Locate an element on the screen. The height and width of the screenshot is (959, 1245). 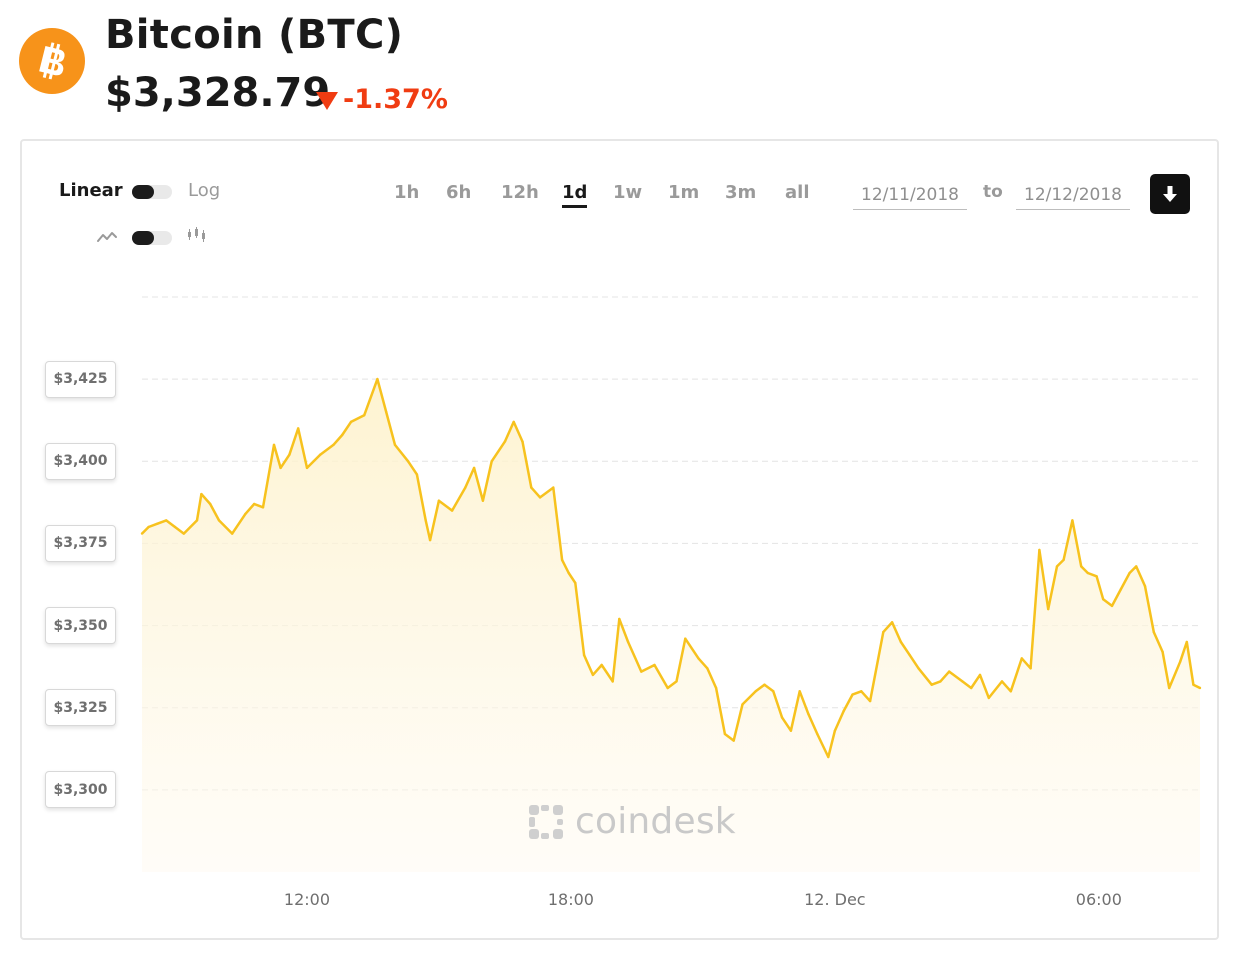
range-12h-button: 12h is located at coordinates (520, 192).